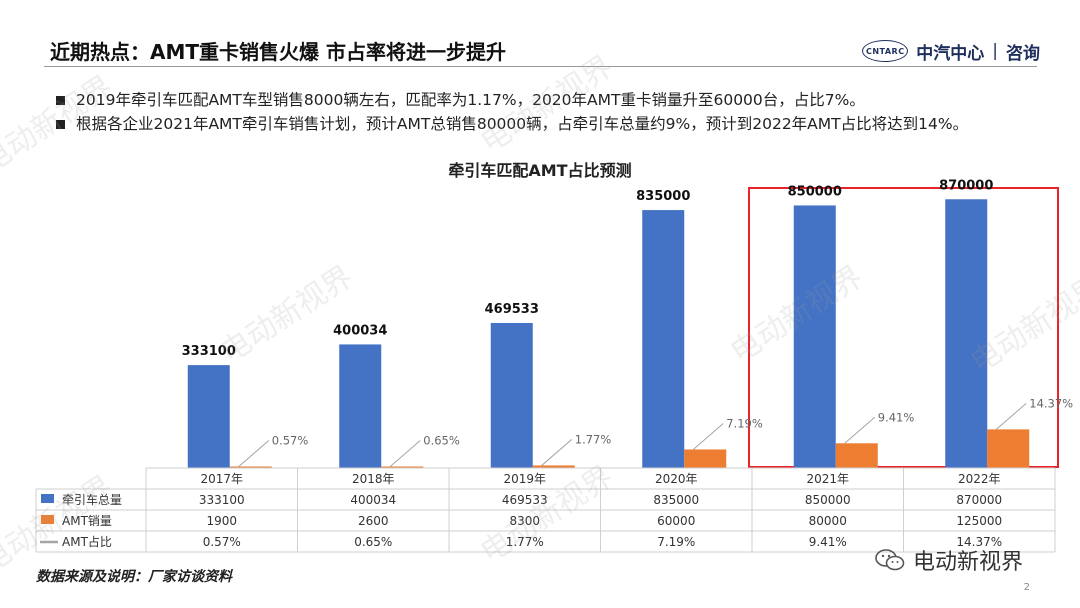  Describe the element at coordinates (979, 521) in the screenshot. I see `table-cell: 125000` at that location.